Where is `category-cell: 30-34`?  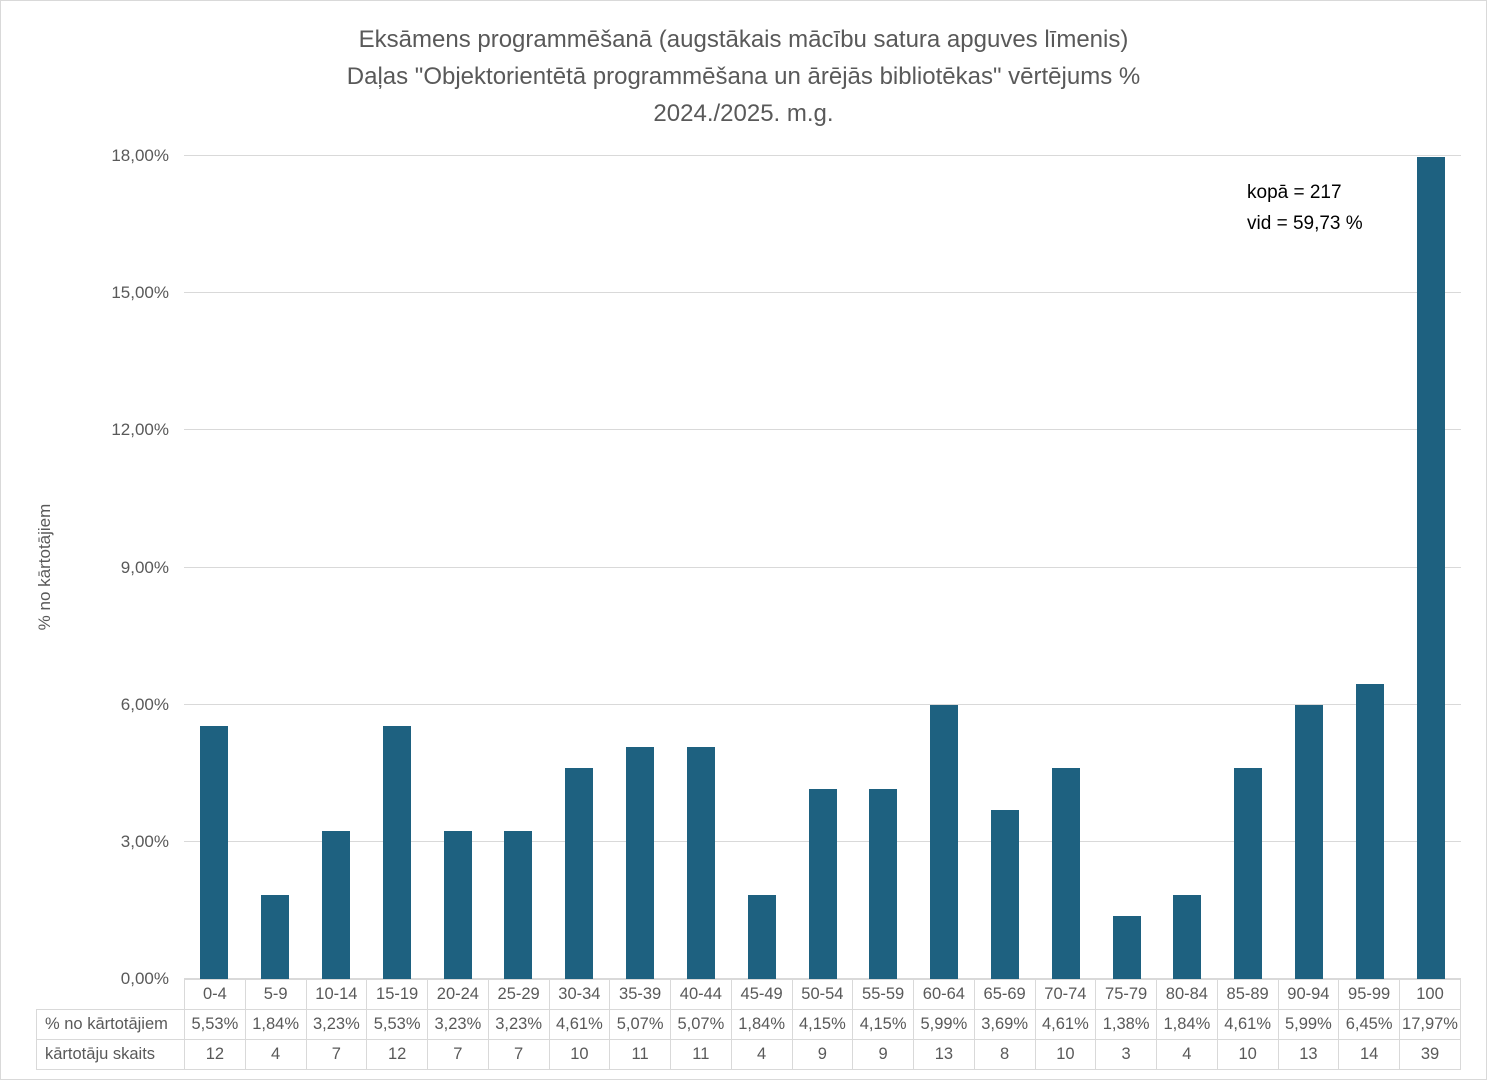
category-cell: 30-34 is located at coordinates (579, 994).